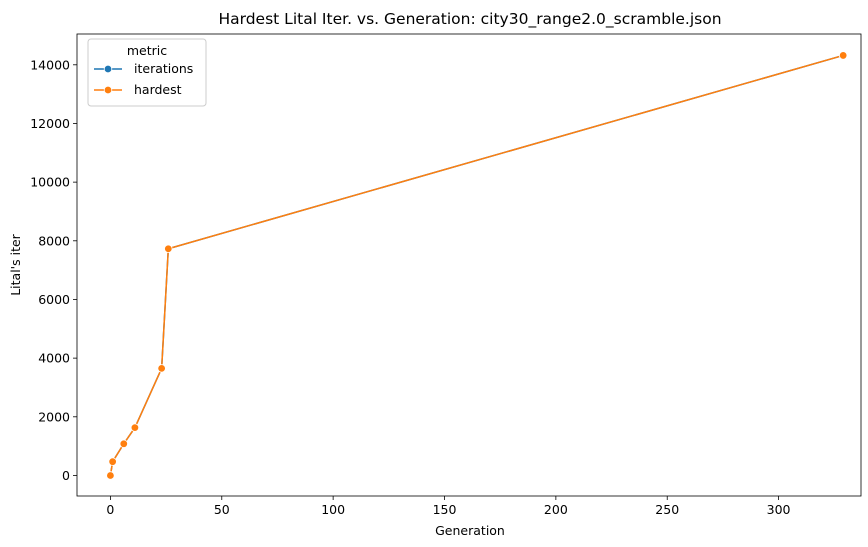  What do you see at coordinates (50, 64) in the screenshot?
I see `y-tick-label: 14000` at bounding box center [50, 64].